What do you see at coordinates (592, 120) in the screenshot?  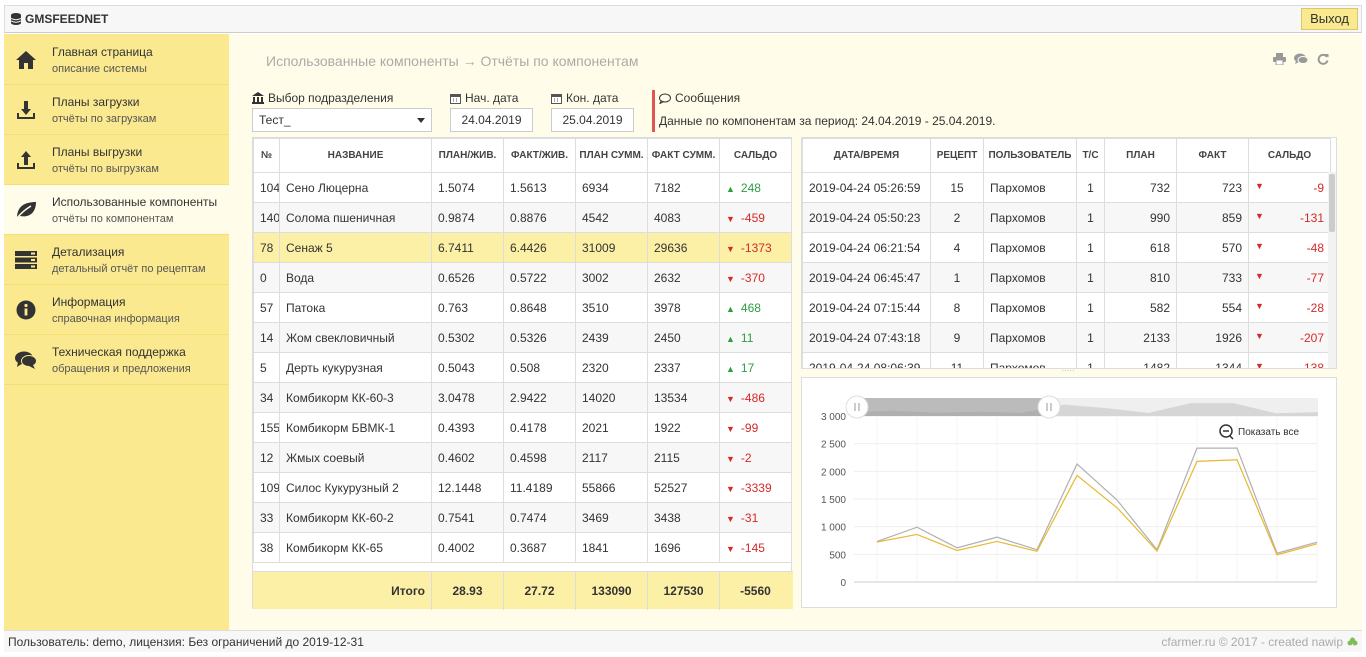 I see `end-date-input: 25.04.2019` at bounding box center [592, 120].